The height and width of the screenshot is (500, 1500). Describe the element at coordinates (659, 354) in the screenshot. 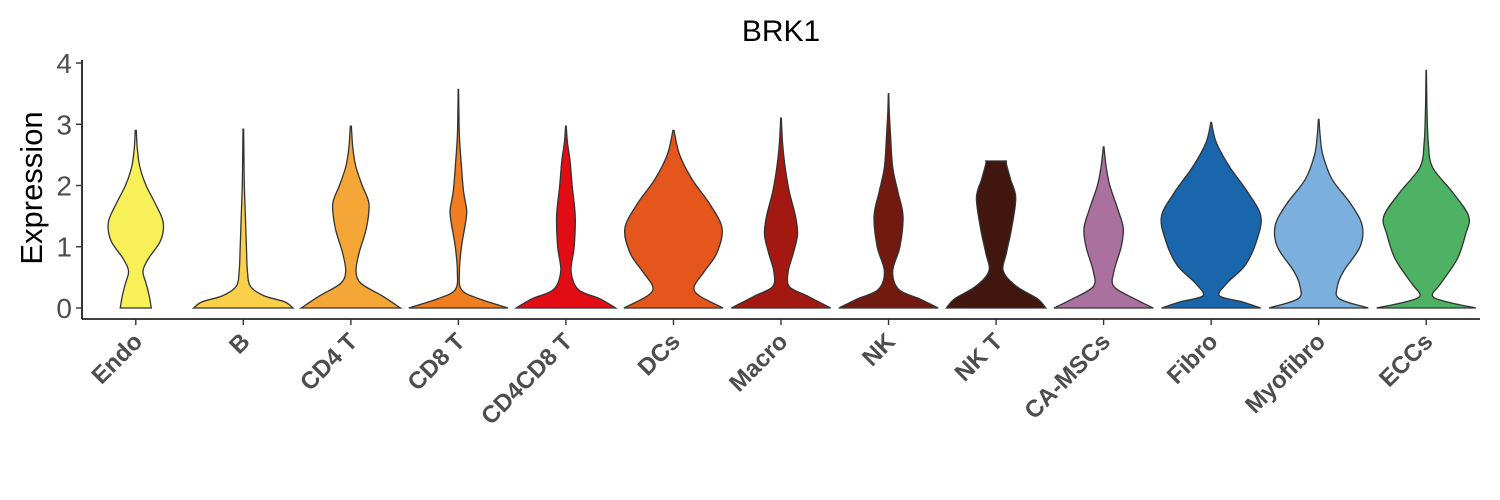

I see `x-tick-label-dcs: DCs` at that location.